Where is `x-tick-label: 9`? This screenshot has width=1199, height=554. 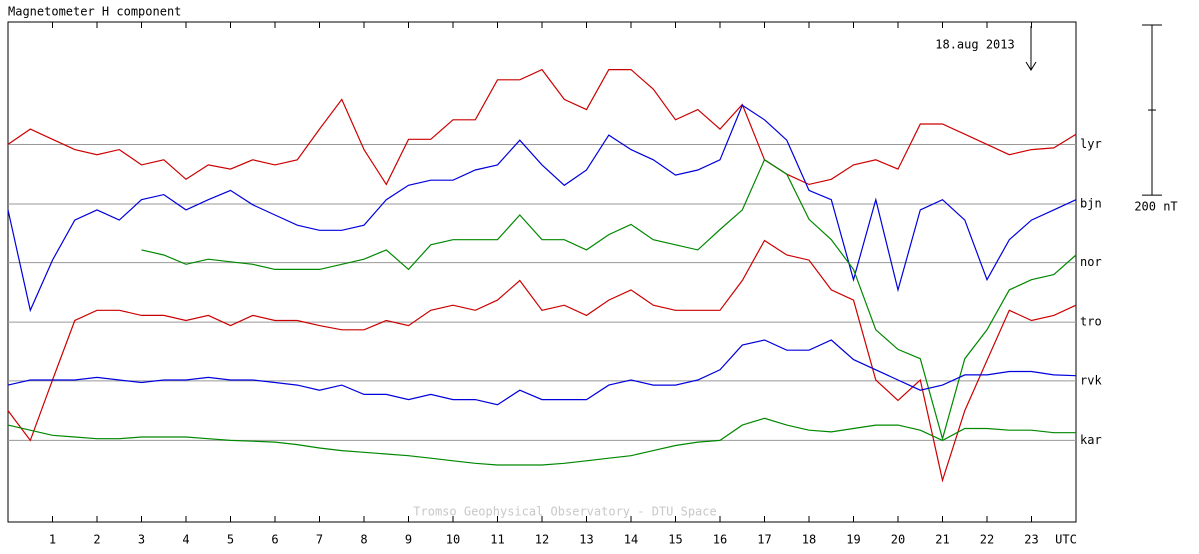 x-tick-label: 9 is located at coordinates (408, 540).